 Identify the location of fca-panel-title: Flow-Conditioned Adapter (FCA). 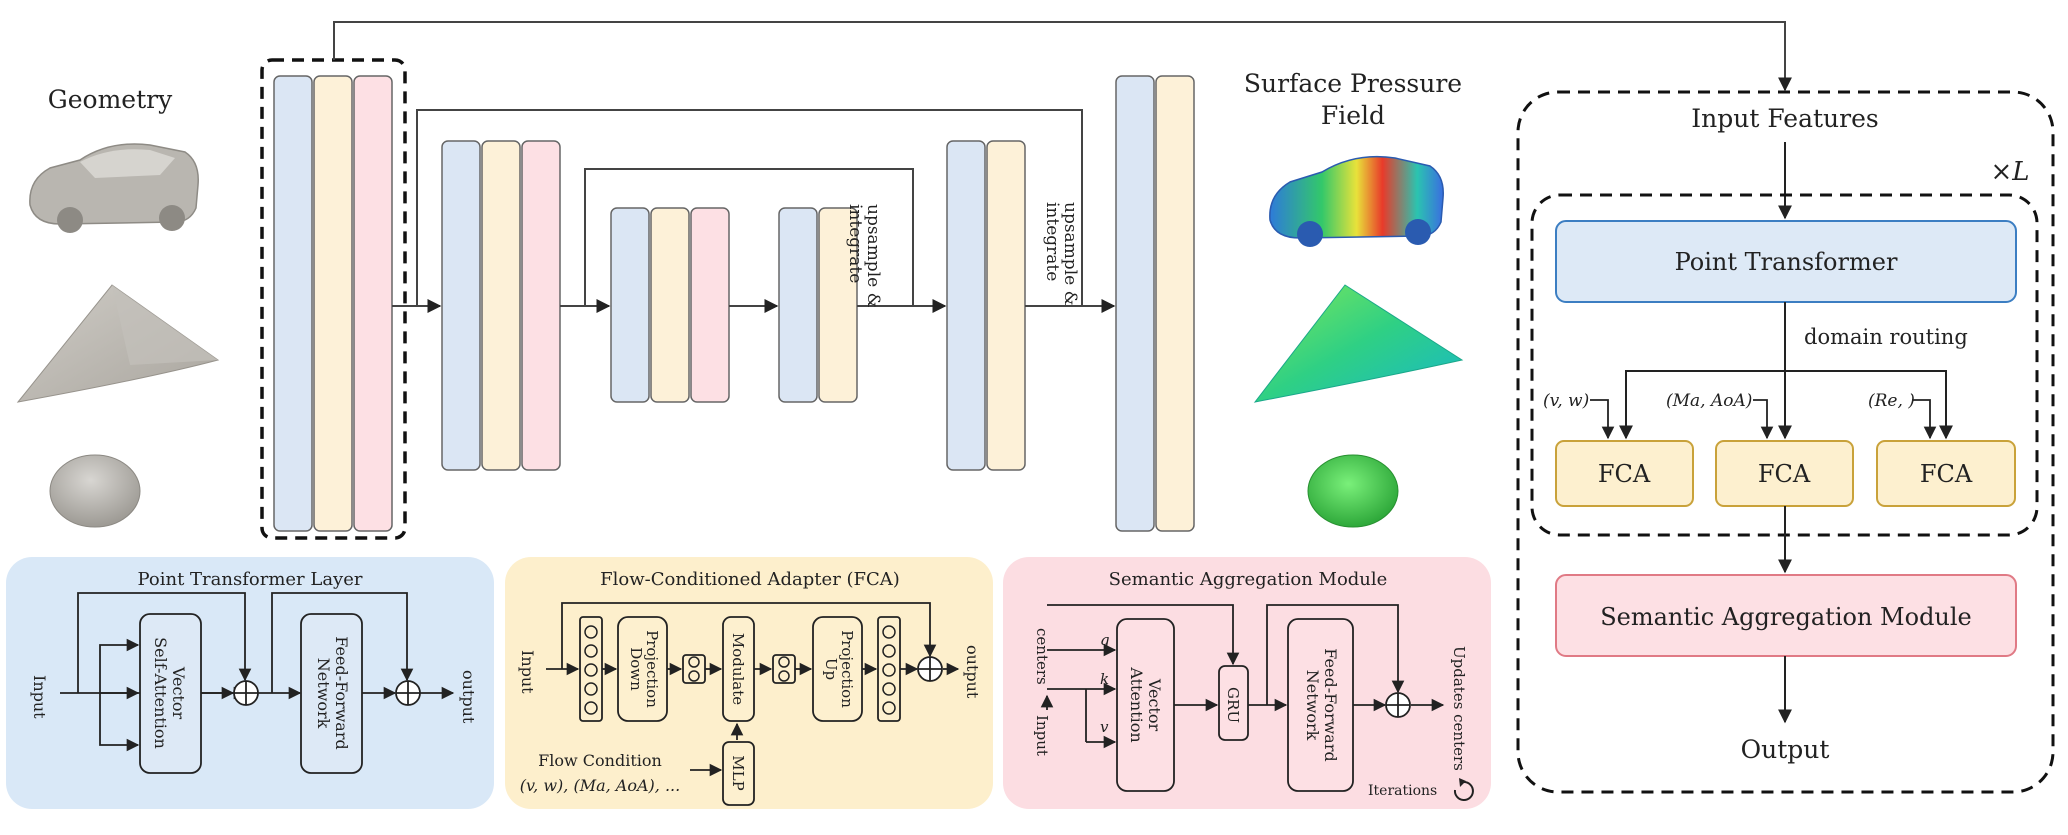
(750, 579).